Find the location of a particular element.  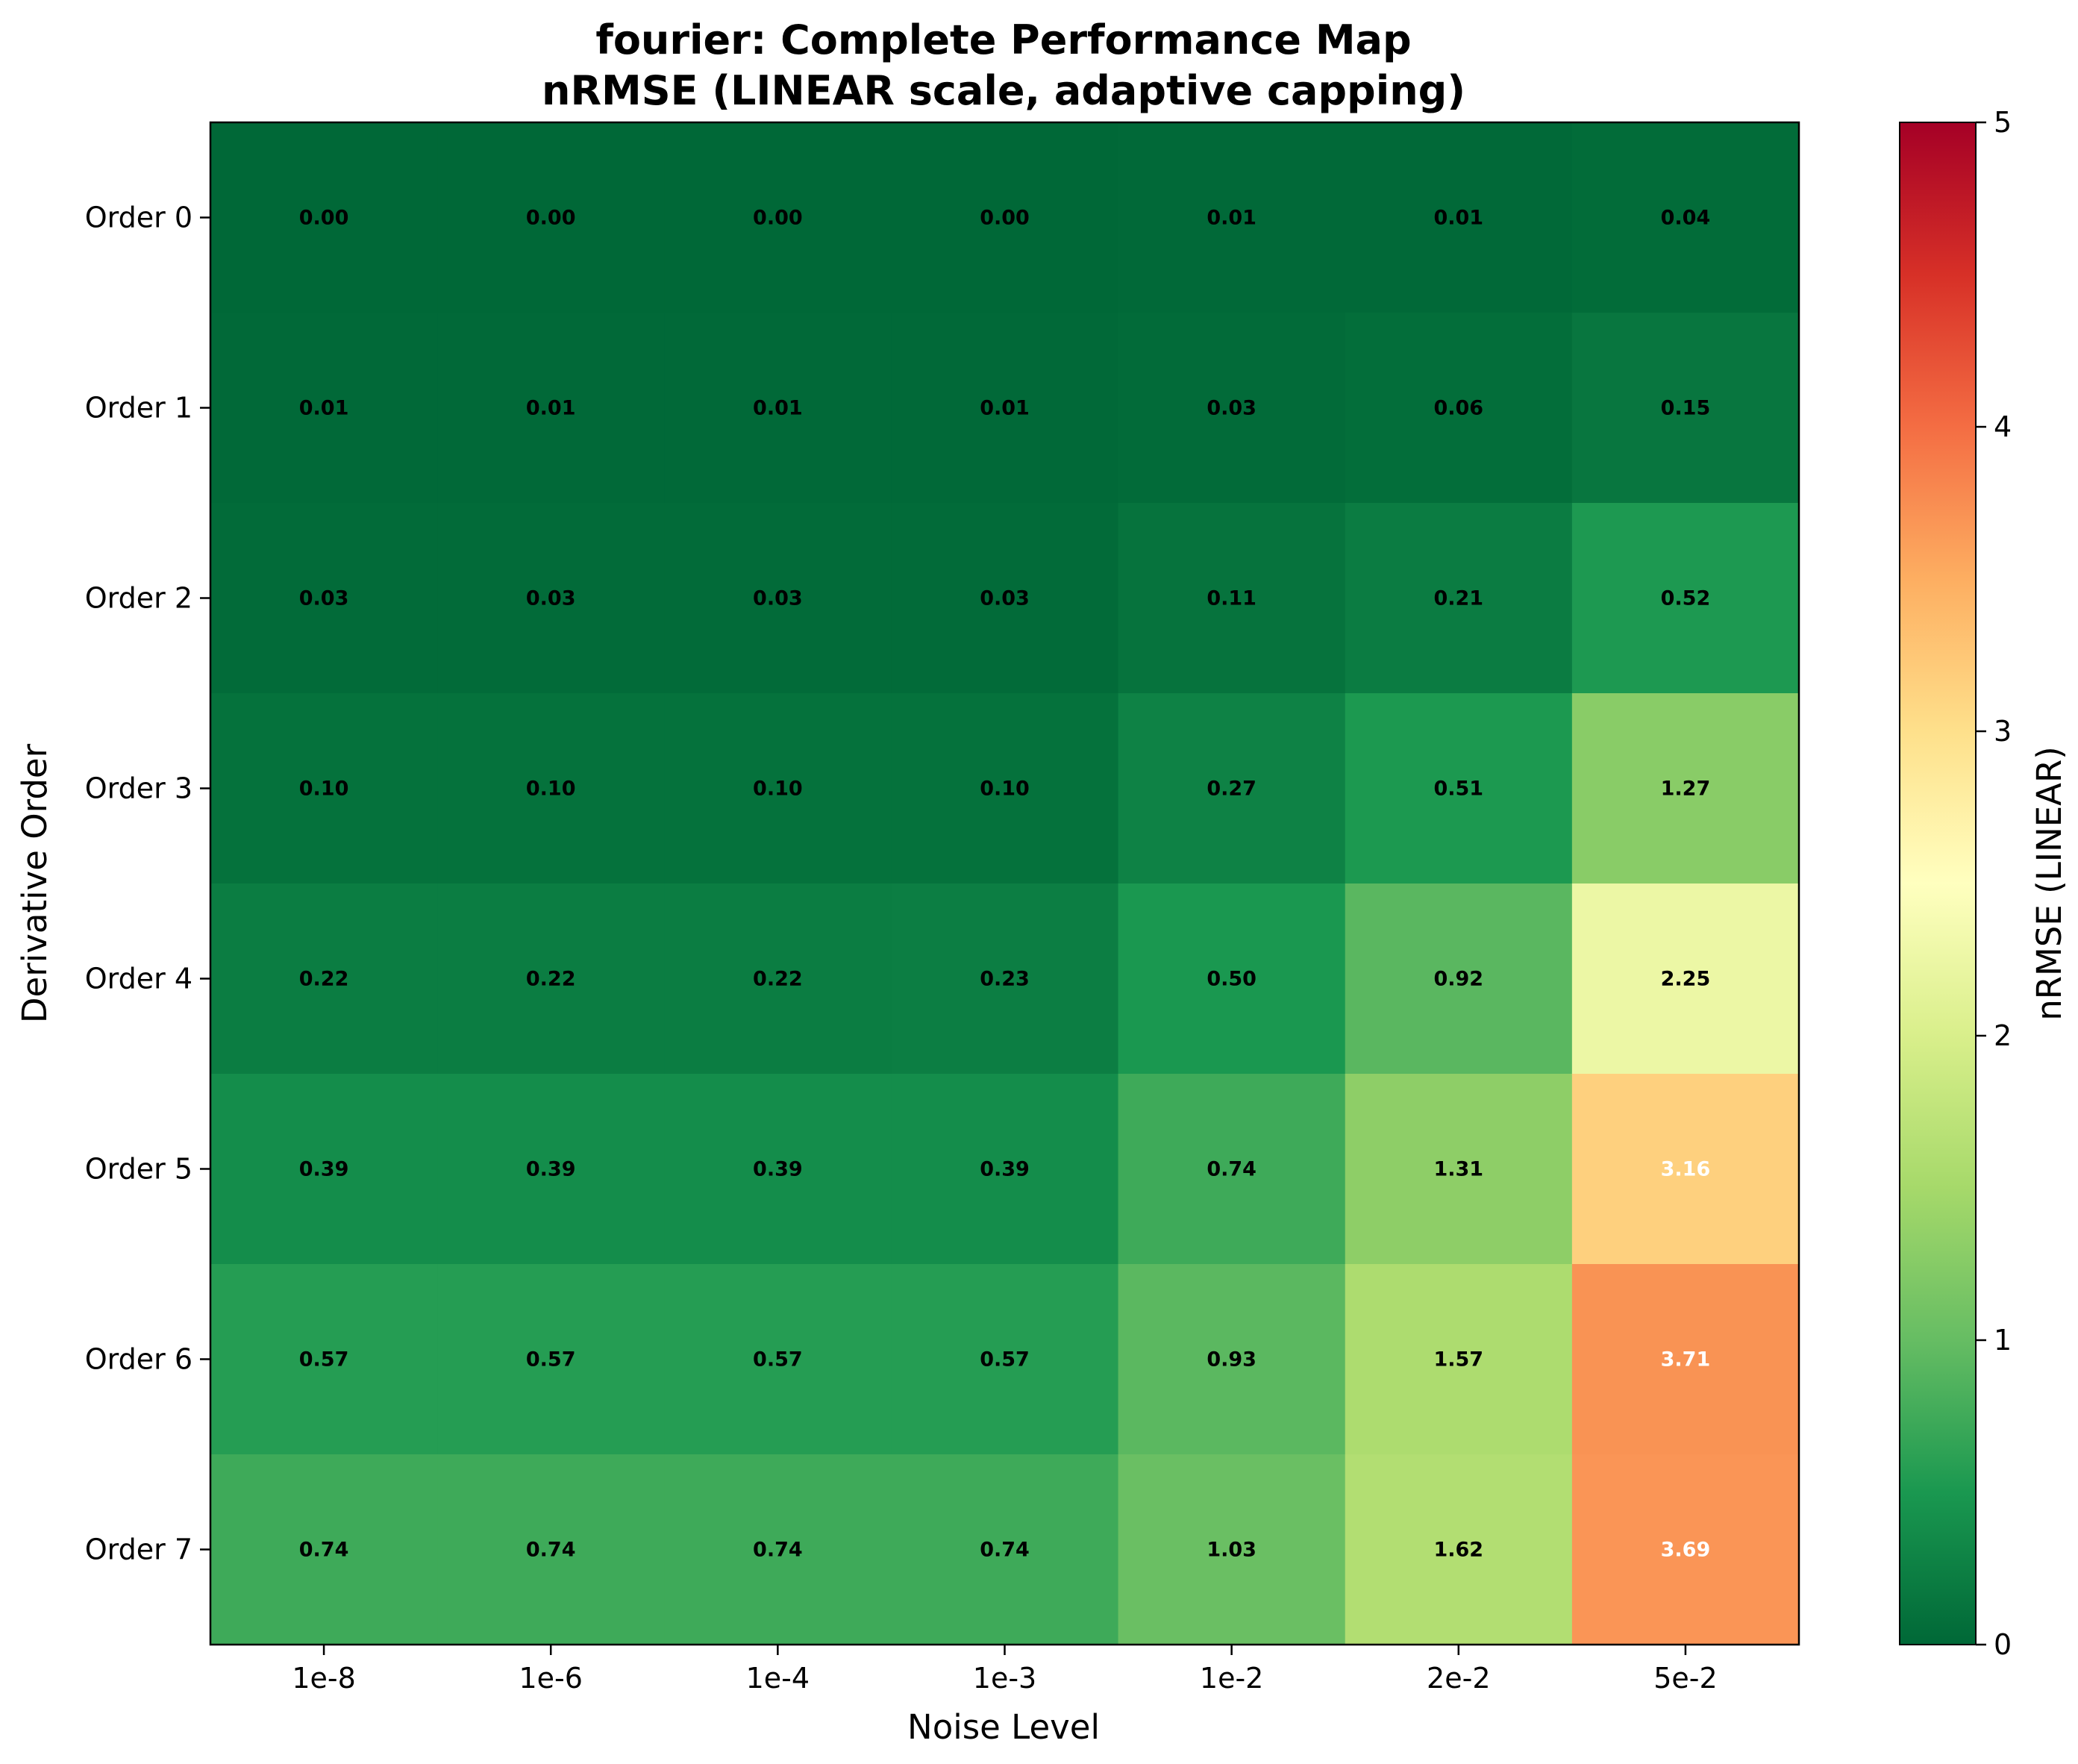

chart-title: fourier: Complete Performance Map is located at coordinates (1003, 39).